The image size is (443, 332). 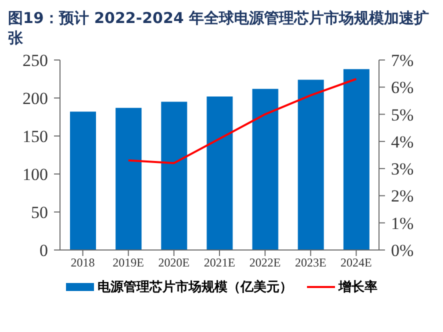 I want to click on x-tick-label: 2018, so click(x=82, y=263).